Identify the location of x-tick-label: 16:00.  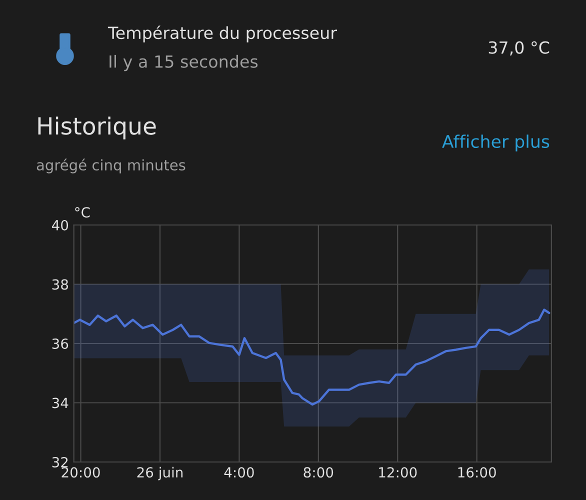
(477, 472).